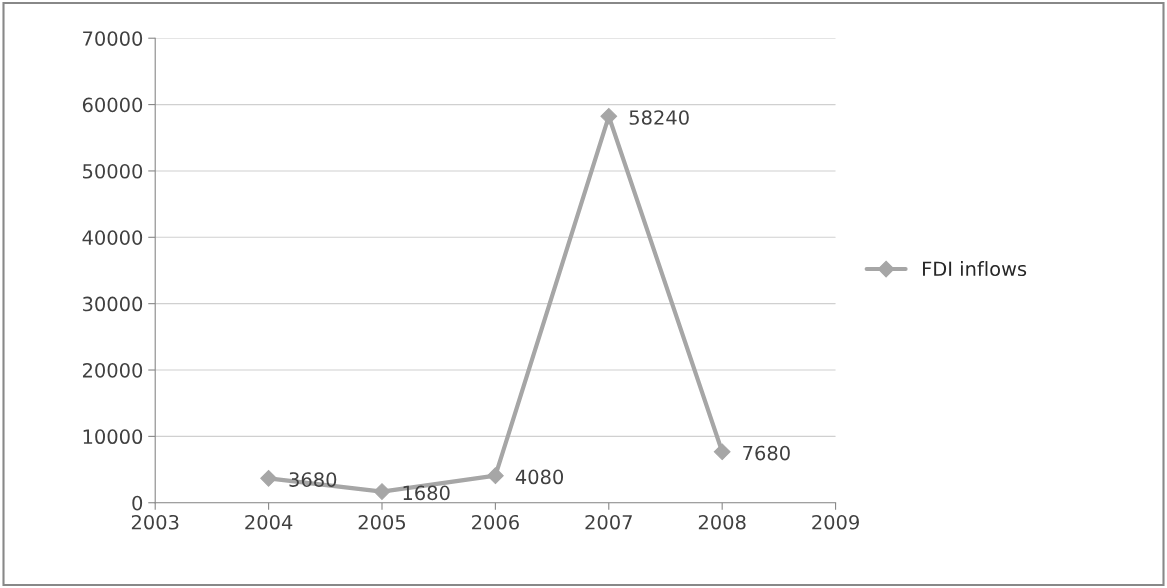 This screenshot has width=1167, height=588. I want to click on y-tick-label: 10000, so click(113, 437).